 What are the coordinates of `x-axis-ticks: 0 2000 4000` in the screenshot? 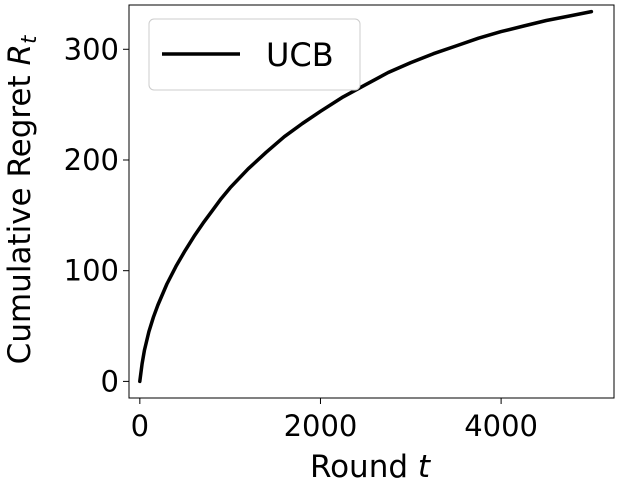 It's located at (334, 420).